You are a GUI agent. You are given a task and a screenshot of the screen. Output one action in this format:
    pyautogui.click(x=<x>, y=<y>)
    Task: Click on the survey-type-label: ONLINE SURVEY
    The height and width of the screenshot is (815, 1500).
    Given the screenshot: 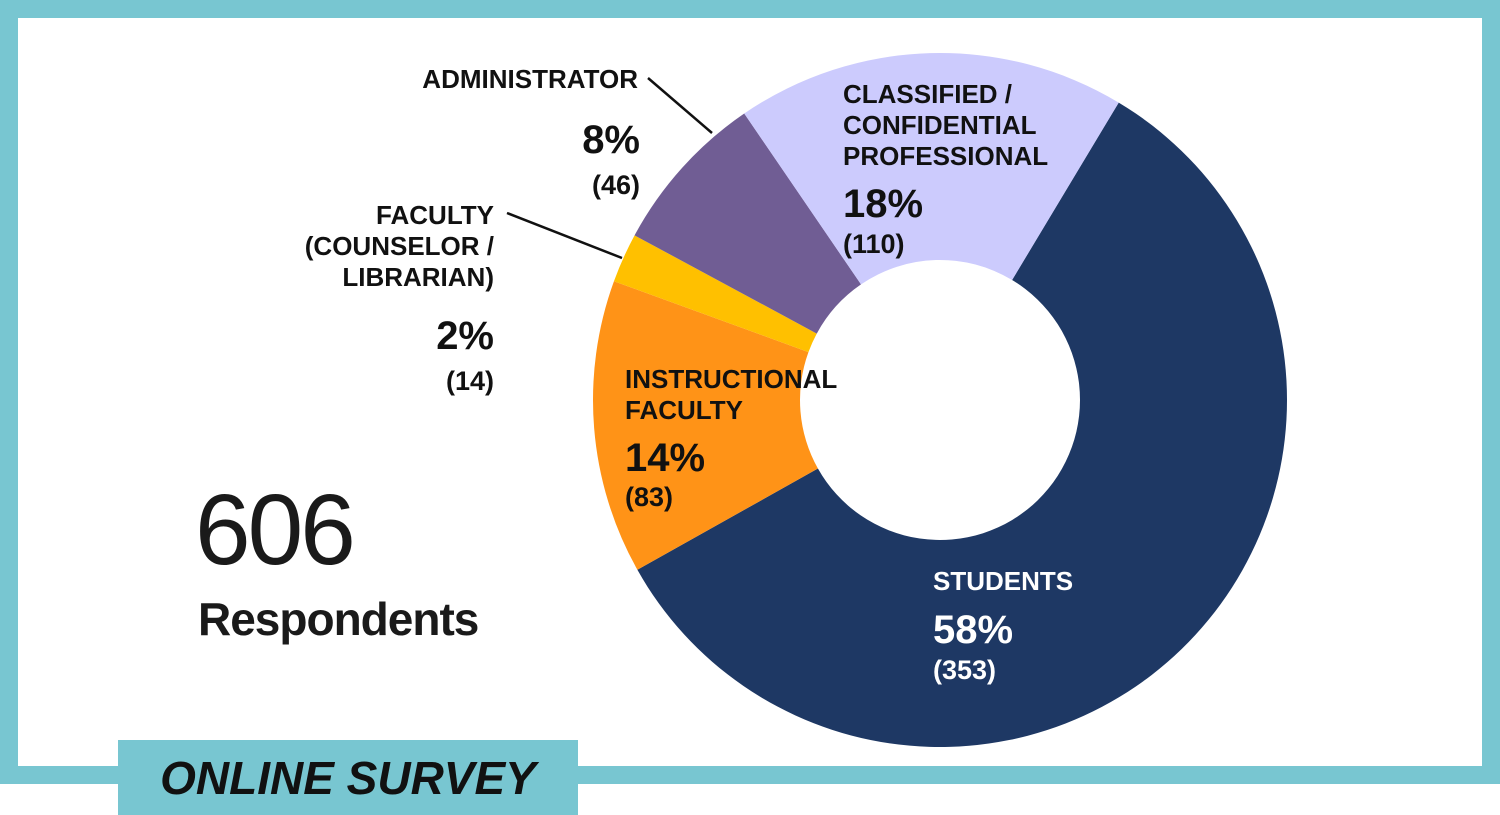 What is the action you would take?
    pyautogui.click(x=348, y=777)
    